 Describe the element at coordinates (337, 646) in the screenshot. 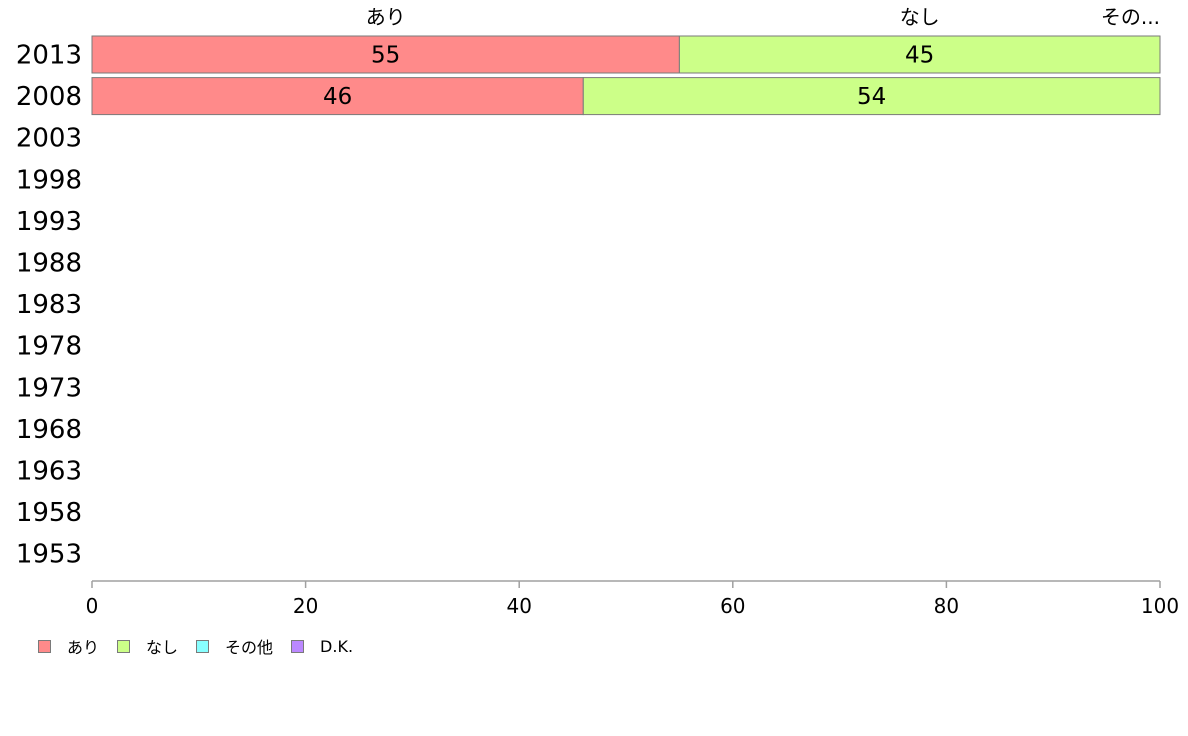

I see `legend-label: D.K.` at that location.